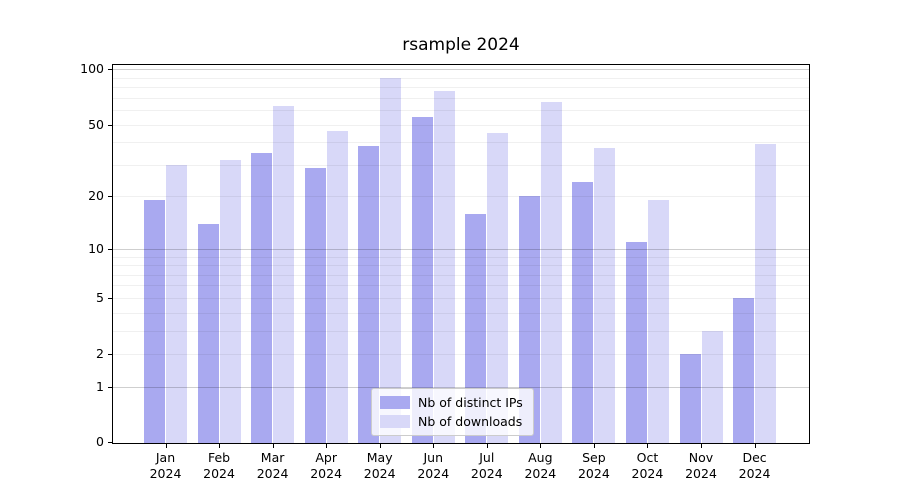 This screenshot has height=500, width=900. I want to click on bar-ips-oct, so click(636, 342).